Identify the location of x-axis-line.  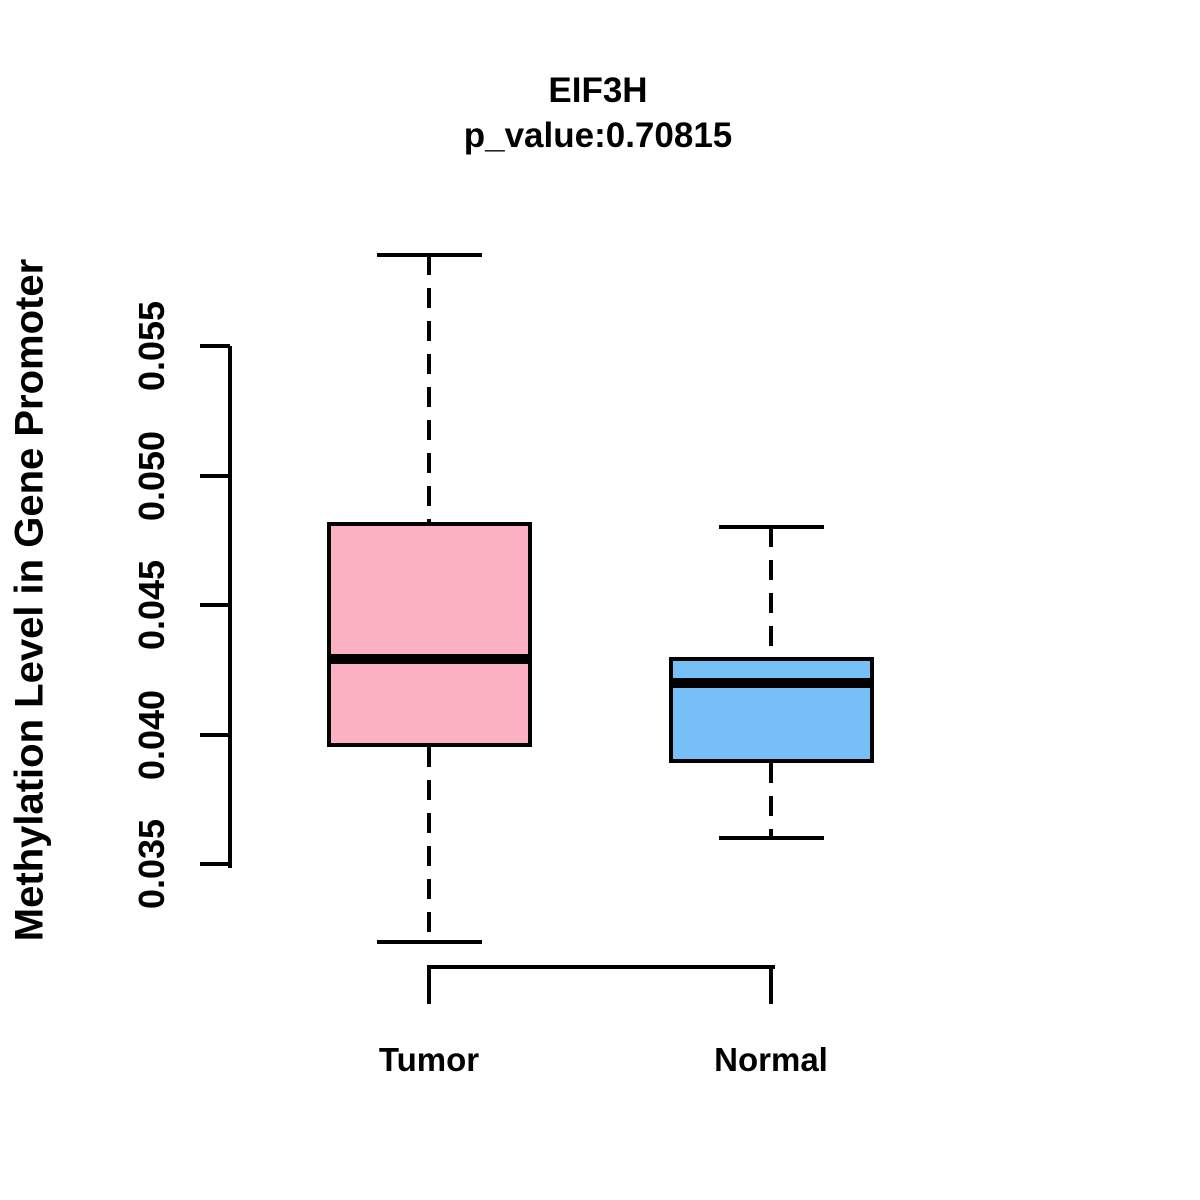
(602, 967).